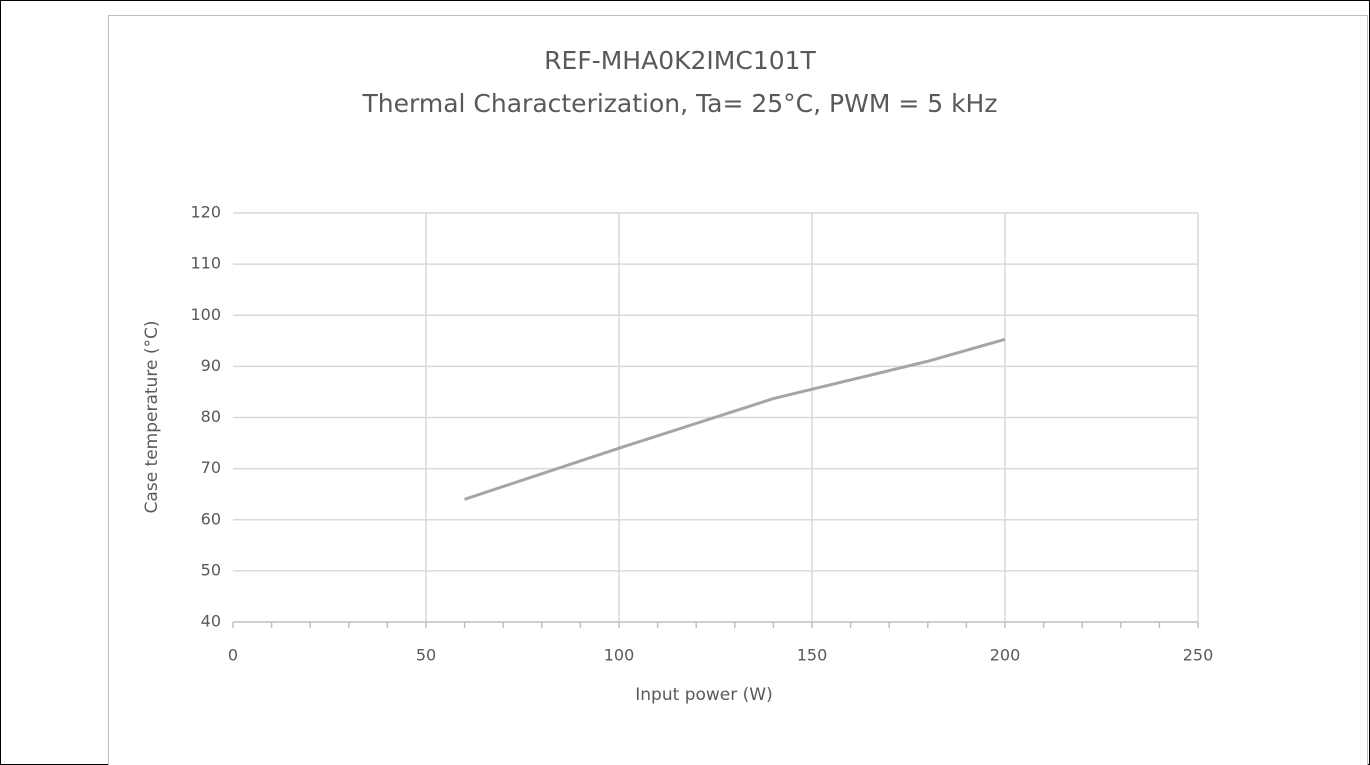 The width and height of the screenshot is (1370, 765). What do you see at coordinates (233, 655) in the screenshot?
I see `x-tick-label: 0` at bounding box center [233, 655].